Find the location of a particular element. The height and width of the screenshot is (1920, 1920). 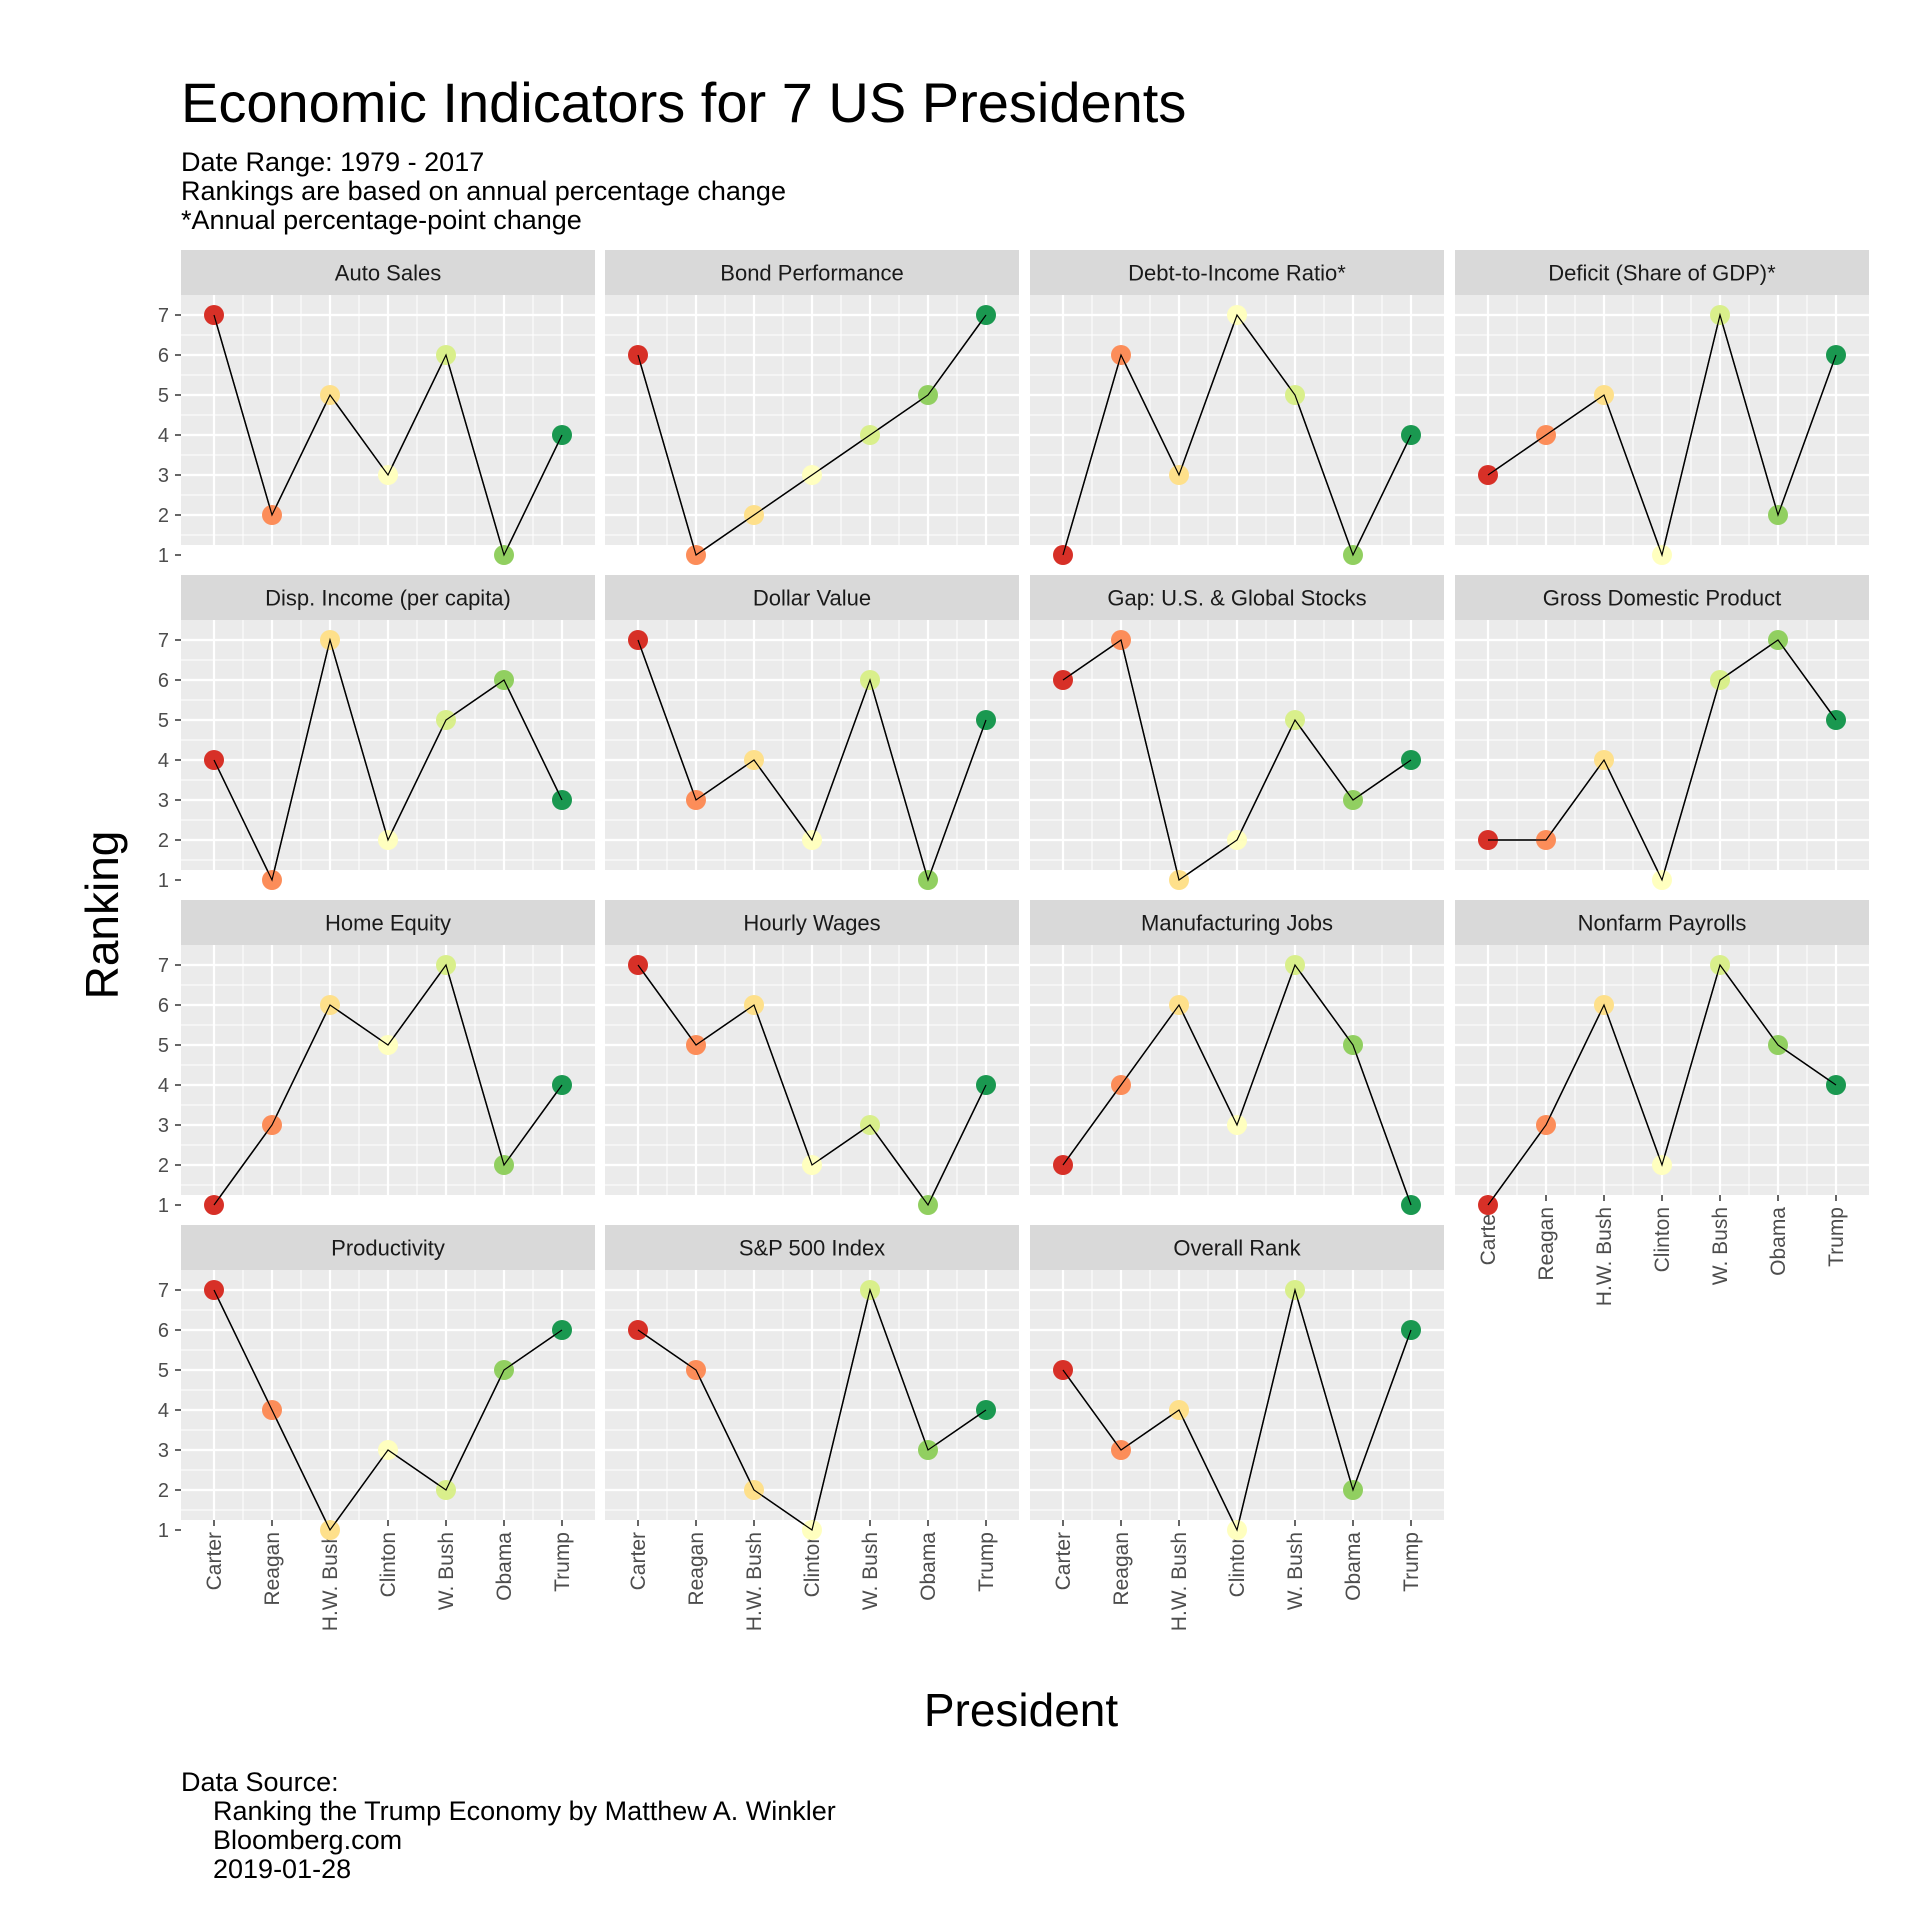

strip-label: Dollar Value is located at coordinates (812, 598).